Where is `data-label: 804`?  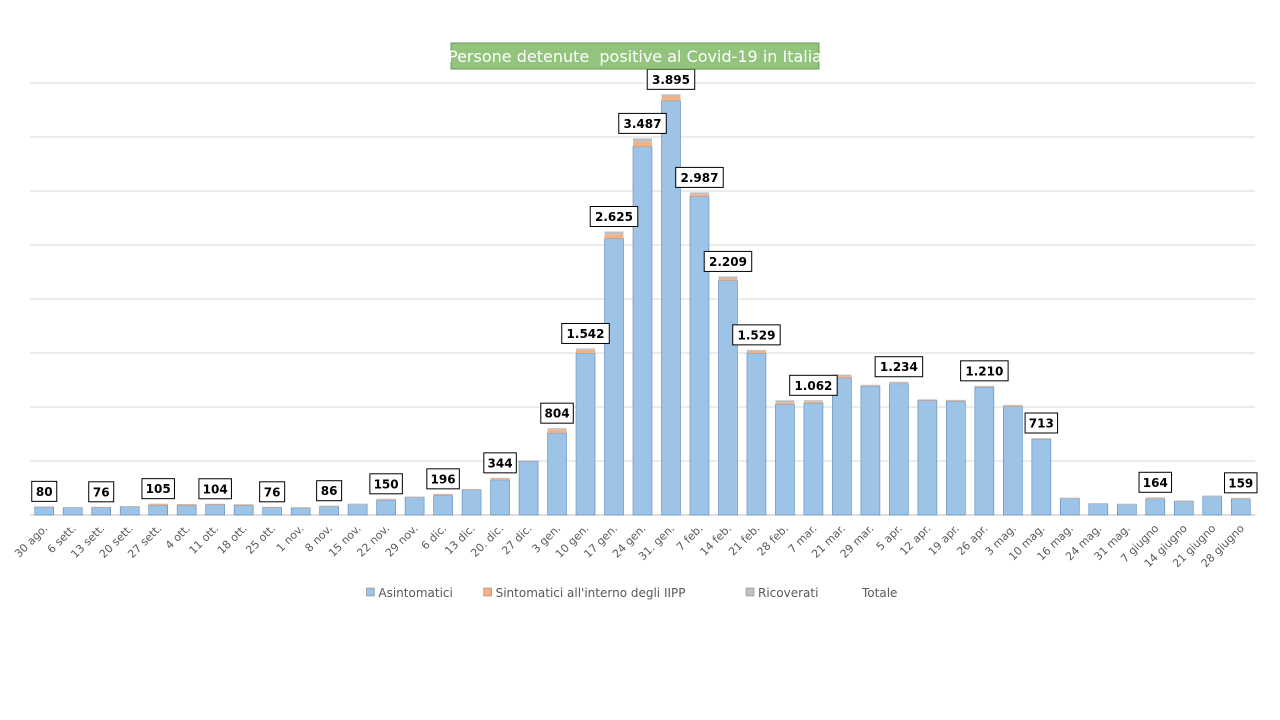 data-label: 804 is located at coordinates (557, 413).